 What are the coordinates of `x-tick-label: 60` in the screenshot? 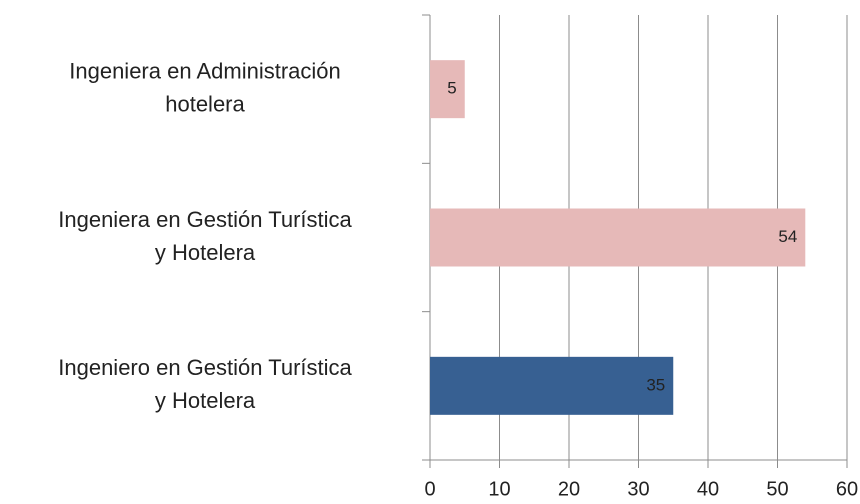 It's located at (847, 489).